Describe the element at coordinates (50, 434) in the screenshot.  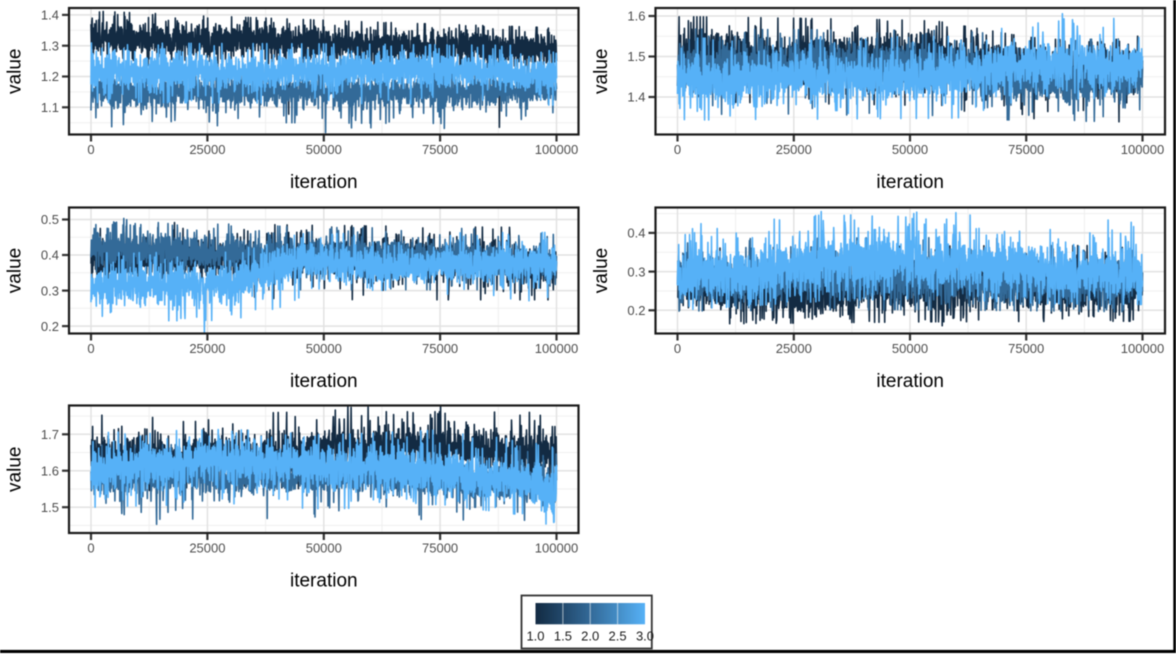
I see `svg-text: 1.7` at that location.